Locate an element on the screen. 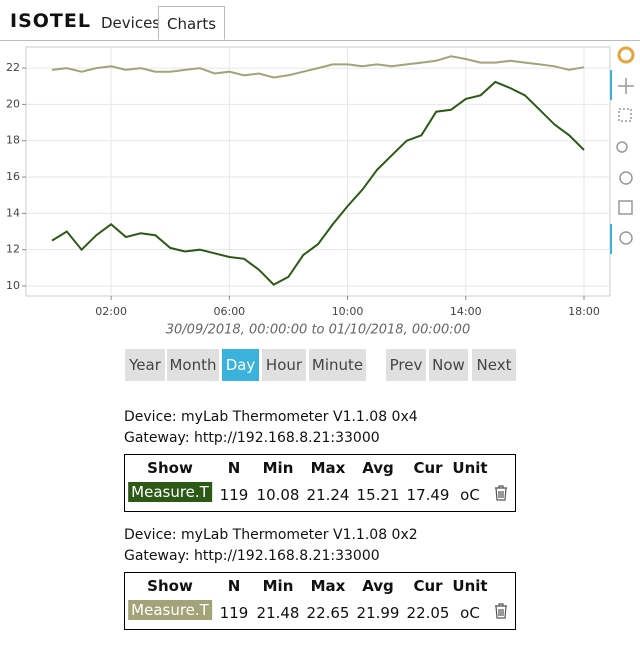  y-tick-label: 18 is located at coordinates (13, 140).